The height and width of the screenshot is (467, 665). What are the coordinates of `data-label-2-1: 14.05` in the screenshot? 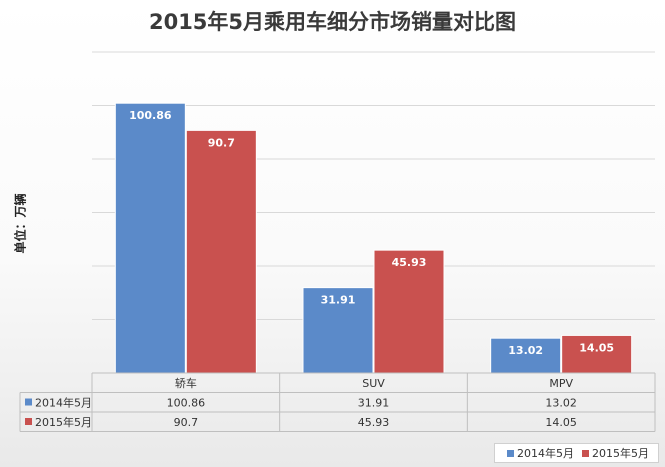 It's located at (596, 347).